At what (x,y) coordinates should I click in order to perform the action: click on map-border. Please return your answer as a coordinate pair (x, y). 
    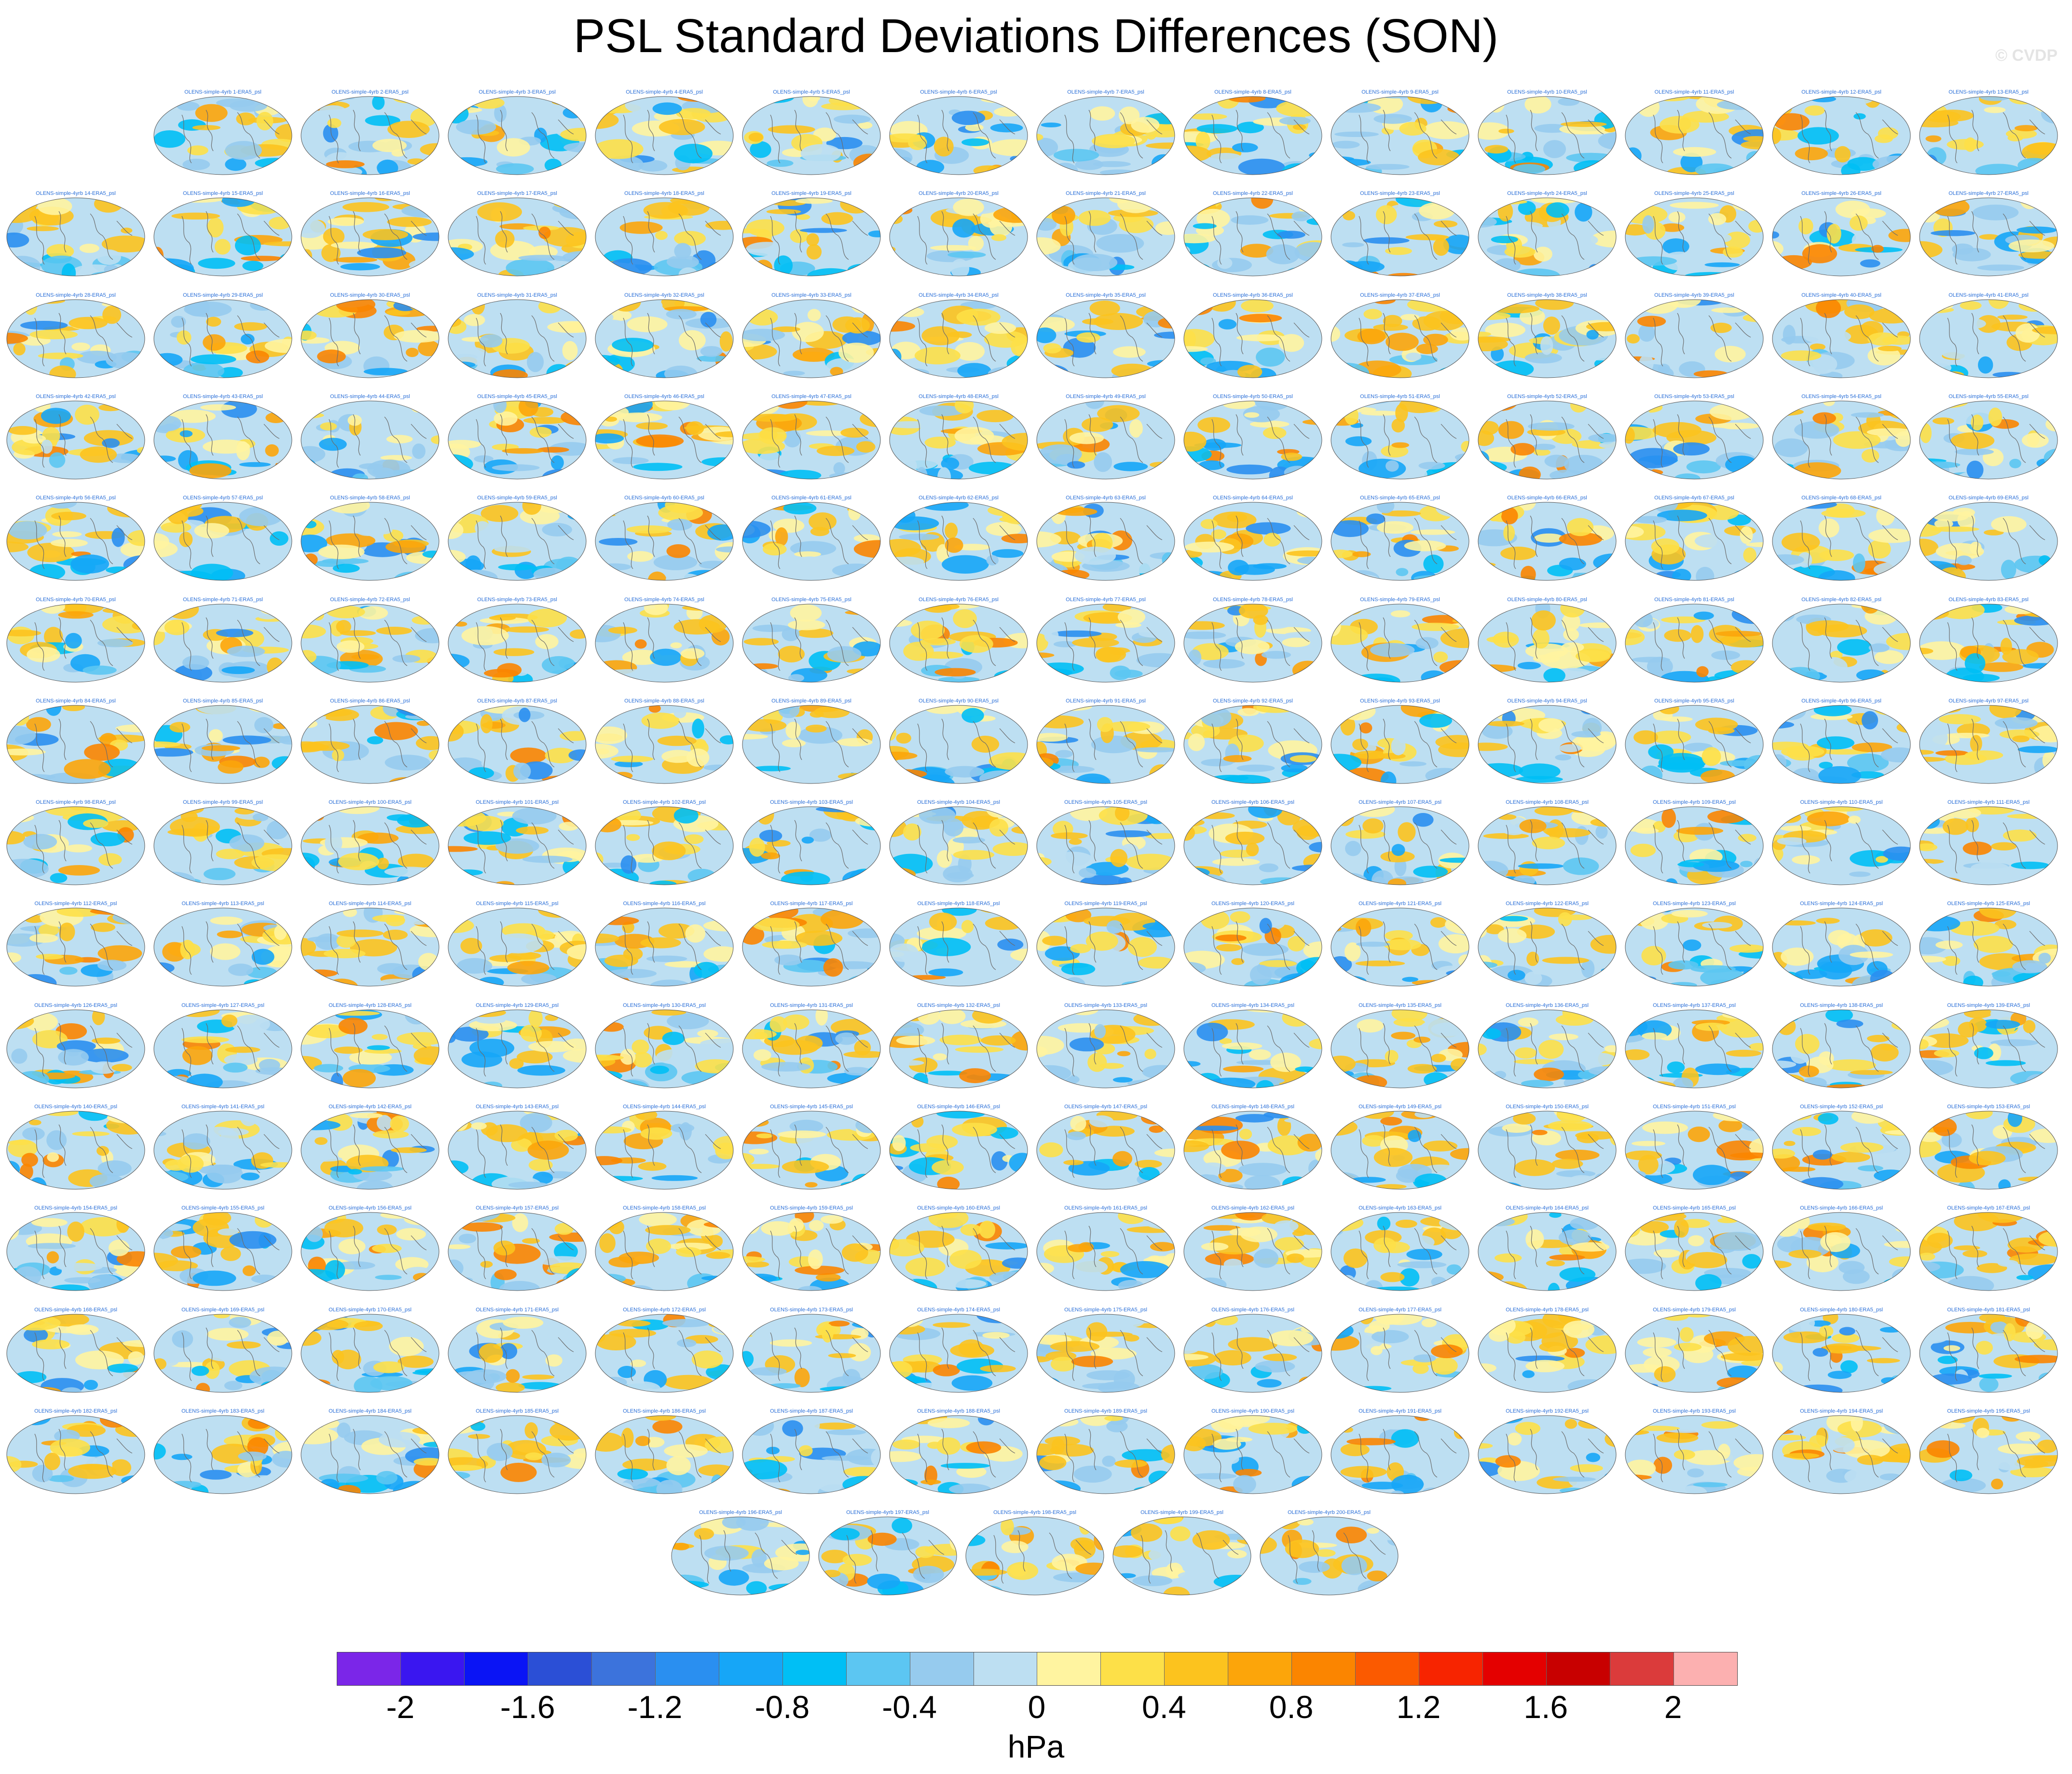
    Looking at the image, I should click on (811, 237).